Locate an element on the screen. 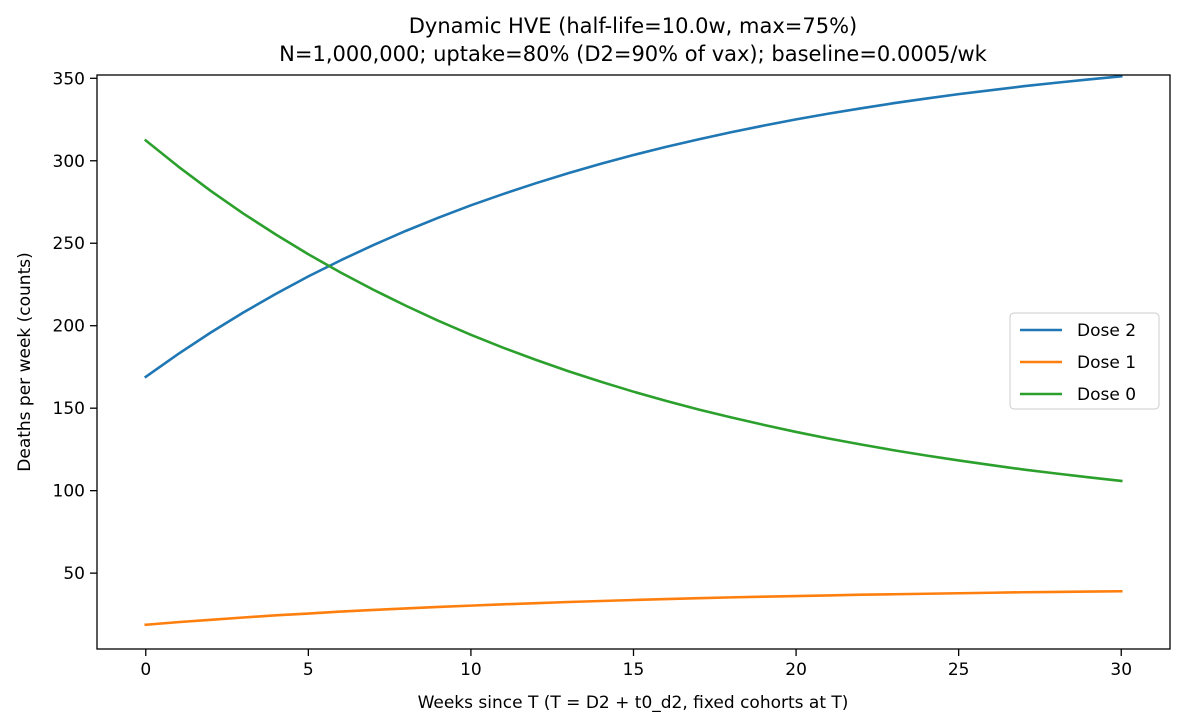 This screenshot has width=1184, height=728. y-tick-label: 100 is located at coordinates (69, 492).